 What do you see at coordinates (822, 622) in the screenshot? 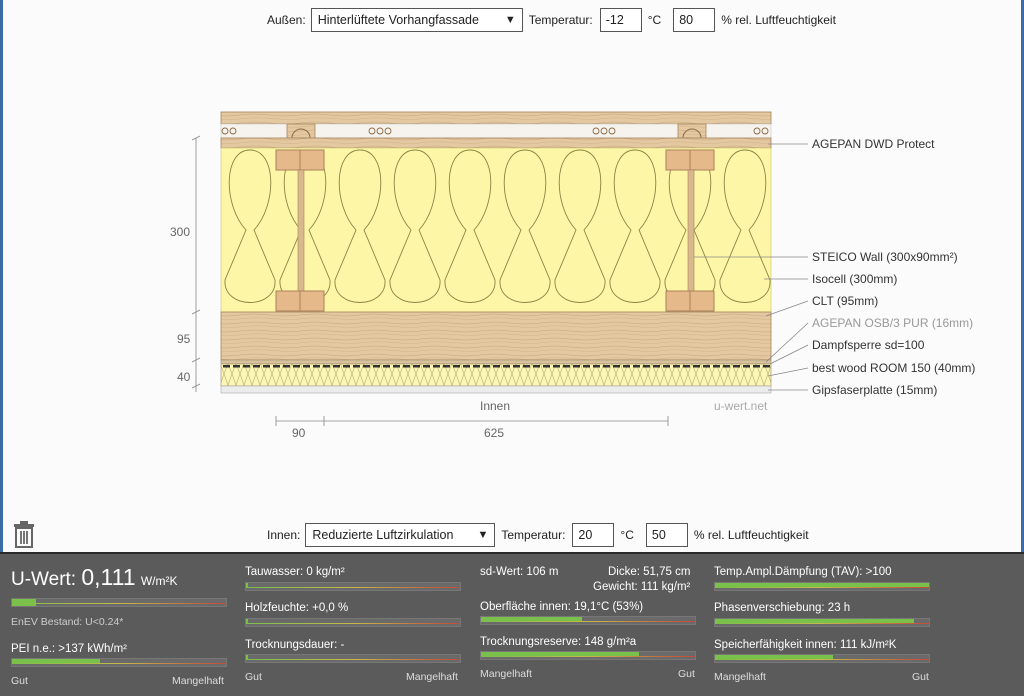
I see `phasen-bar` at bounding box center [822, 622].